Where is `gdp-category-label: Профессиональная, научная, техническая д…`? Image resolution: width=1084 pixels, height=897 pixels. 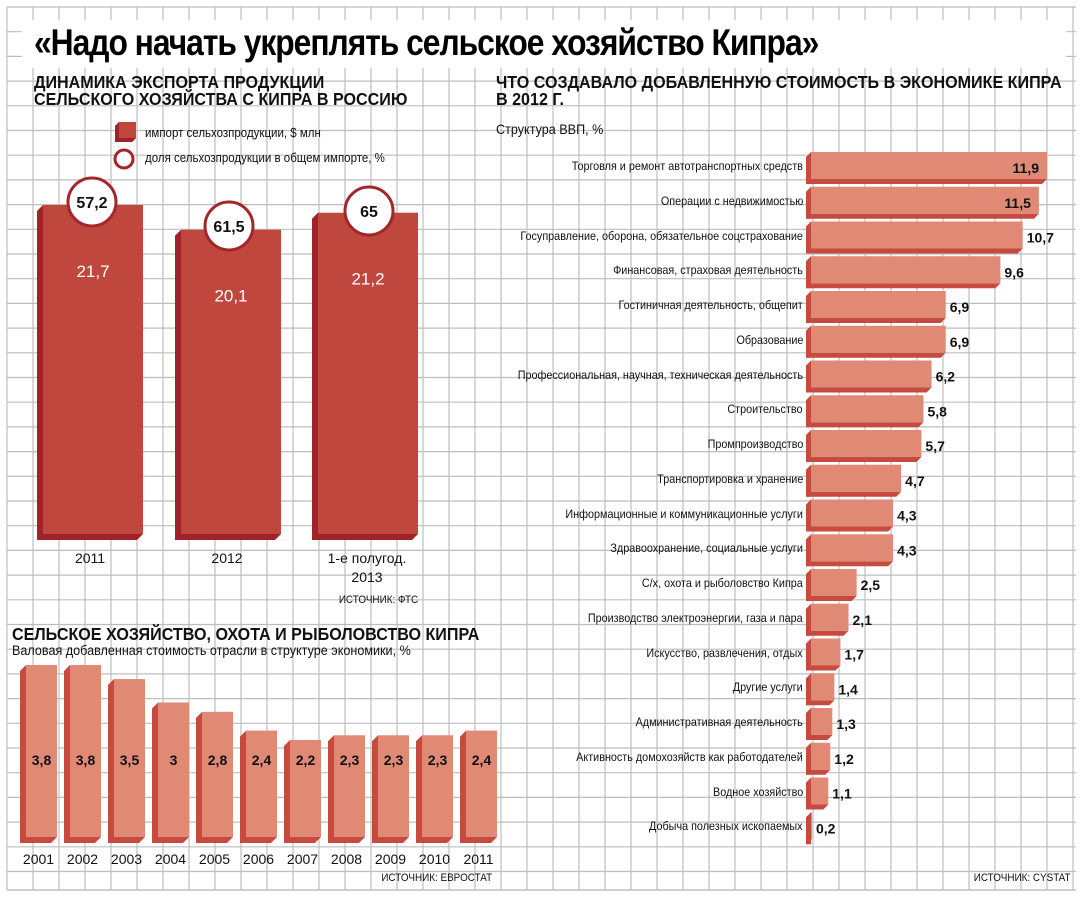
gdp-category-label: Профессиональная, научная, техническая д… is located at coordinates (660, 374).